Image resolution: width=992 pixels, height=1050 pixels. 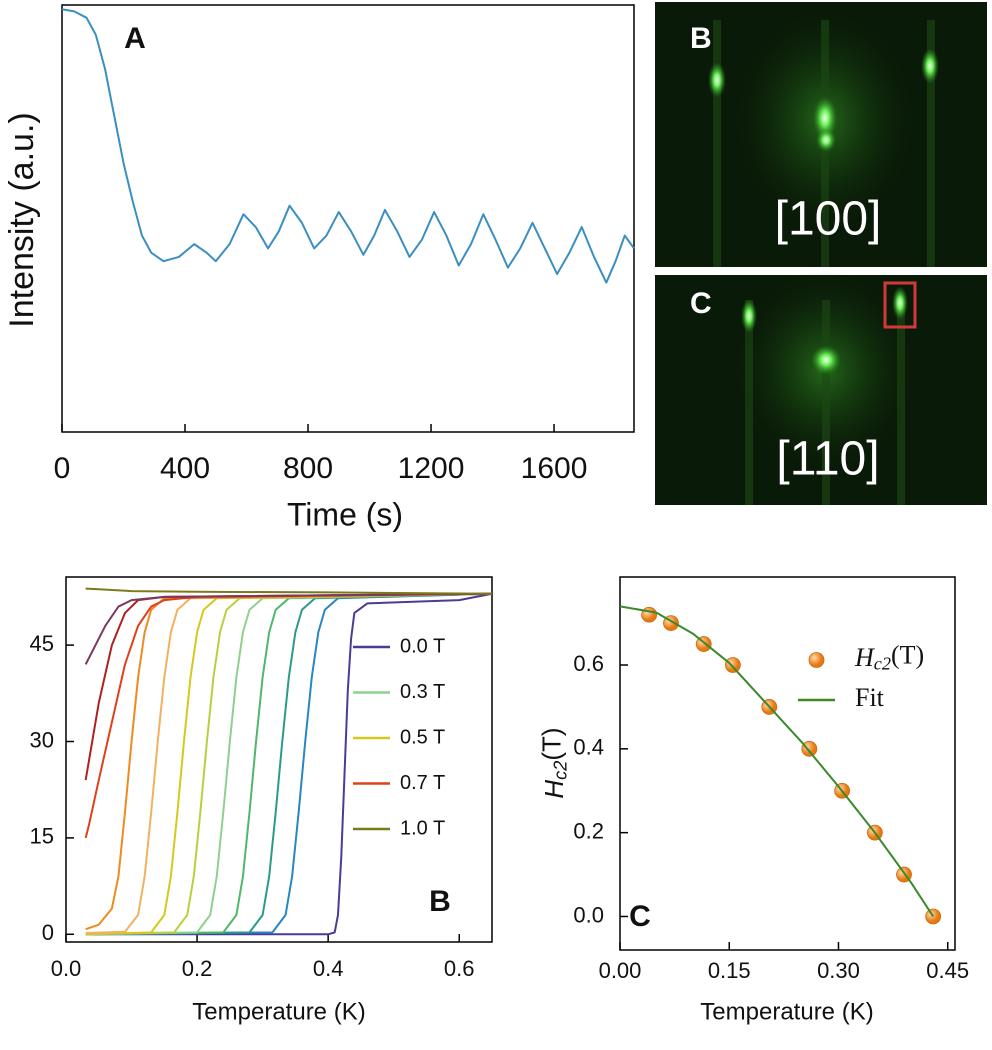 What do you see at coordinates (870, 697) in the screenshot?
I see `legend-label: Fit` at bounding box center [870, 697].